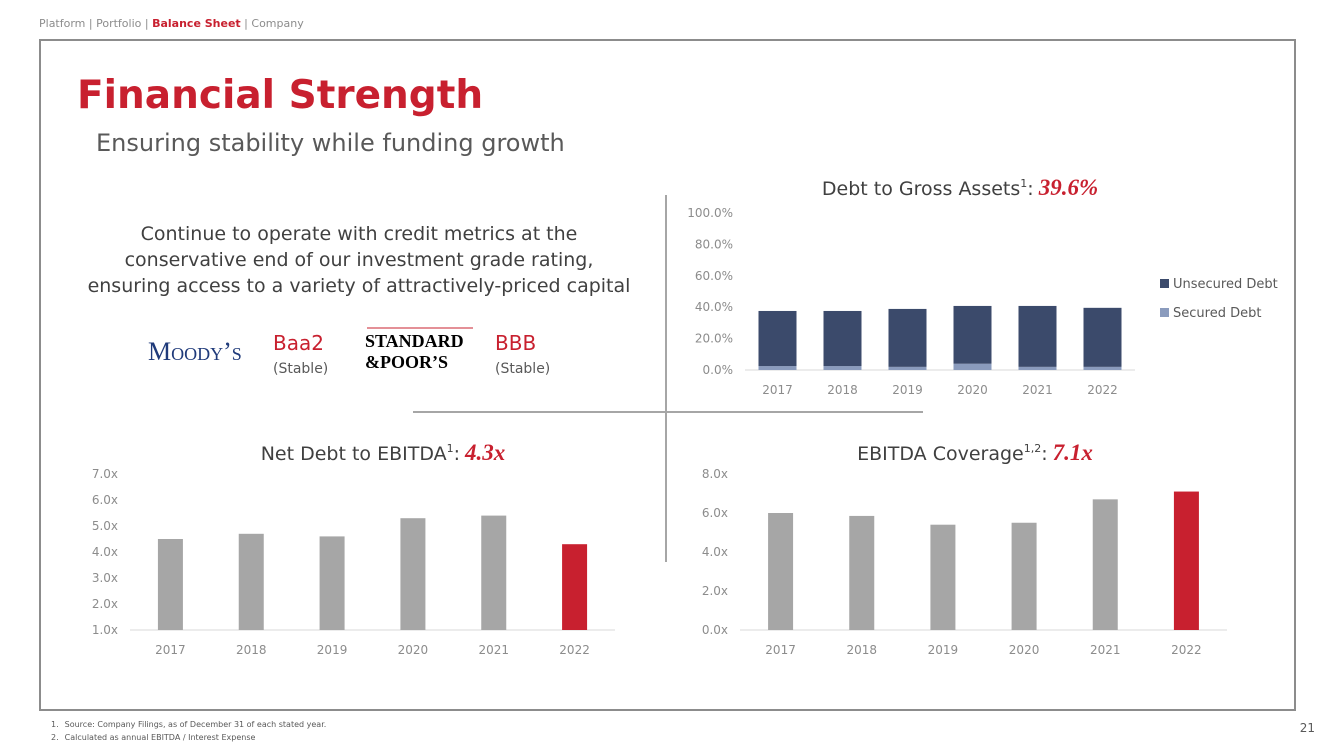 The width and height of the screenshot is (1333, 749). I want to click on chart-title-text: Debt to Gross Assets, so click(921, 189).